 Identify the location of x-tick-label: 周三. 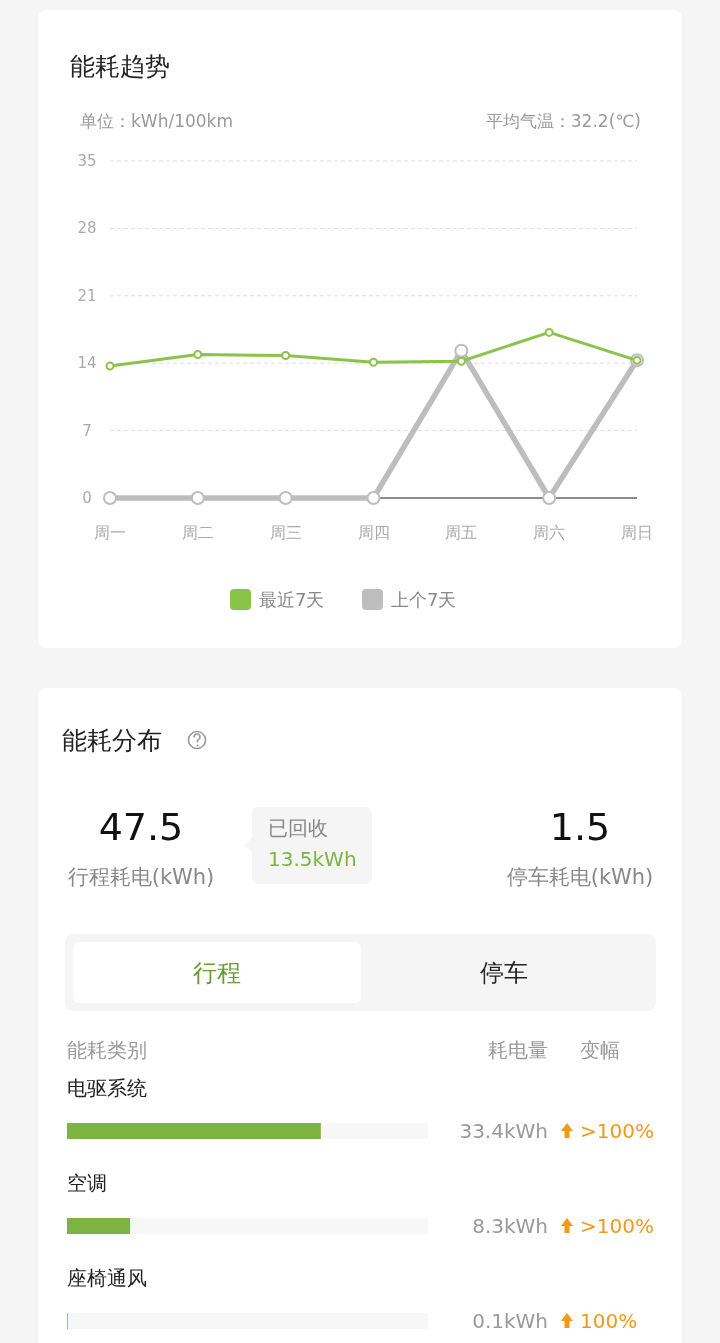
(285, 532).